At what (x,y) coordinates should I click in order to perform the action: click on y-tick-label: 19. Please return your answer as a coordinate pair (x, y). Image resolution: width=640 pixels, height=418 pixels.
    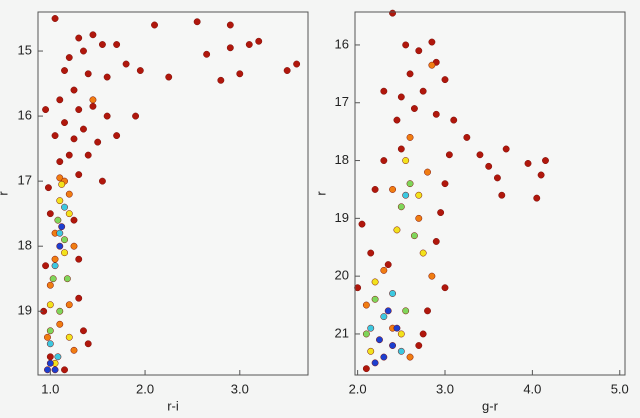
    Looking at the image, I should click on (342, 217).